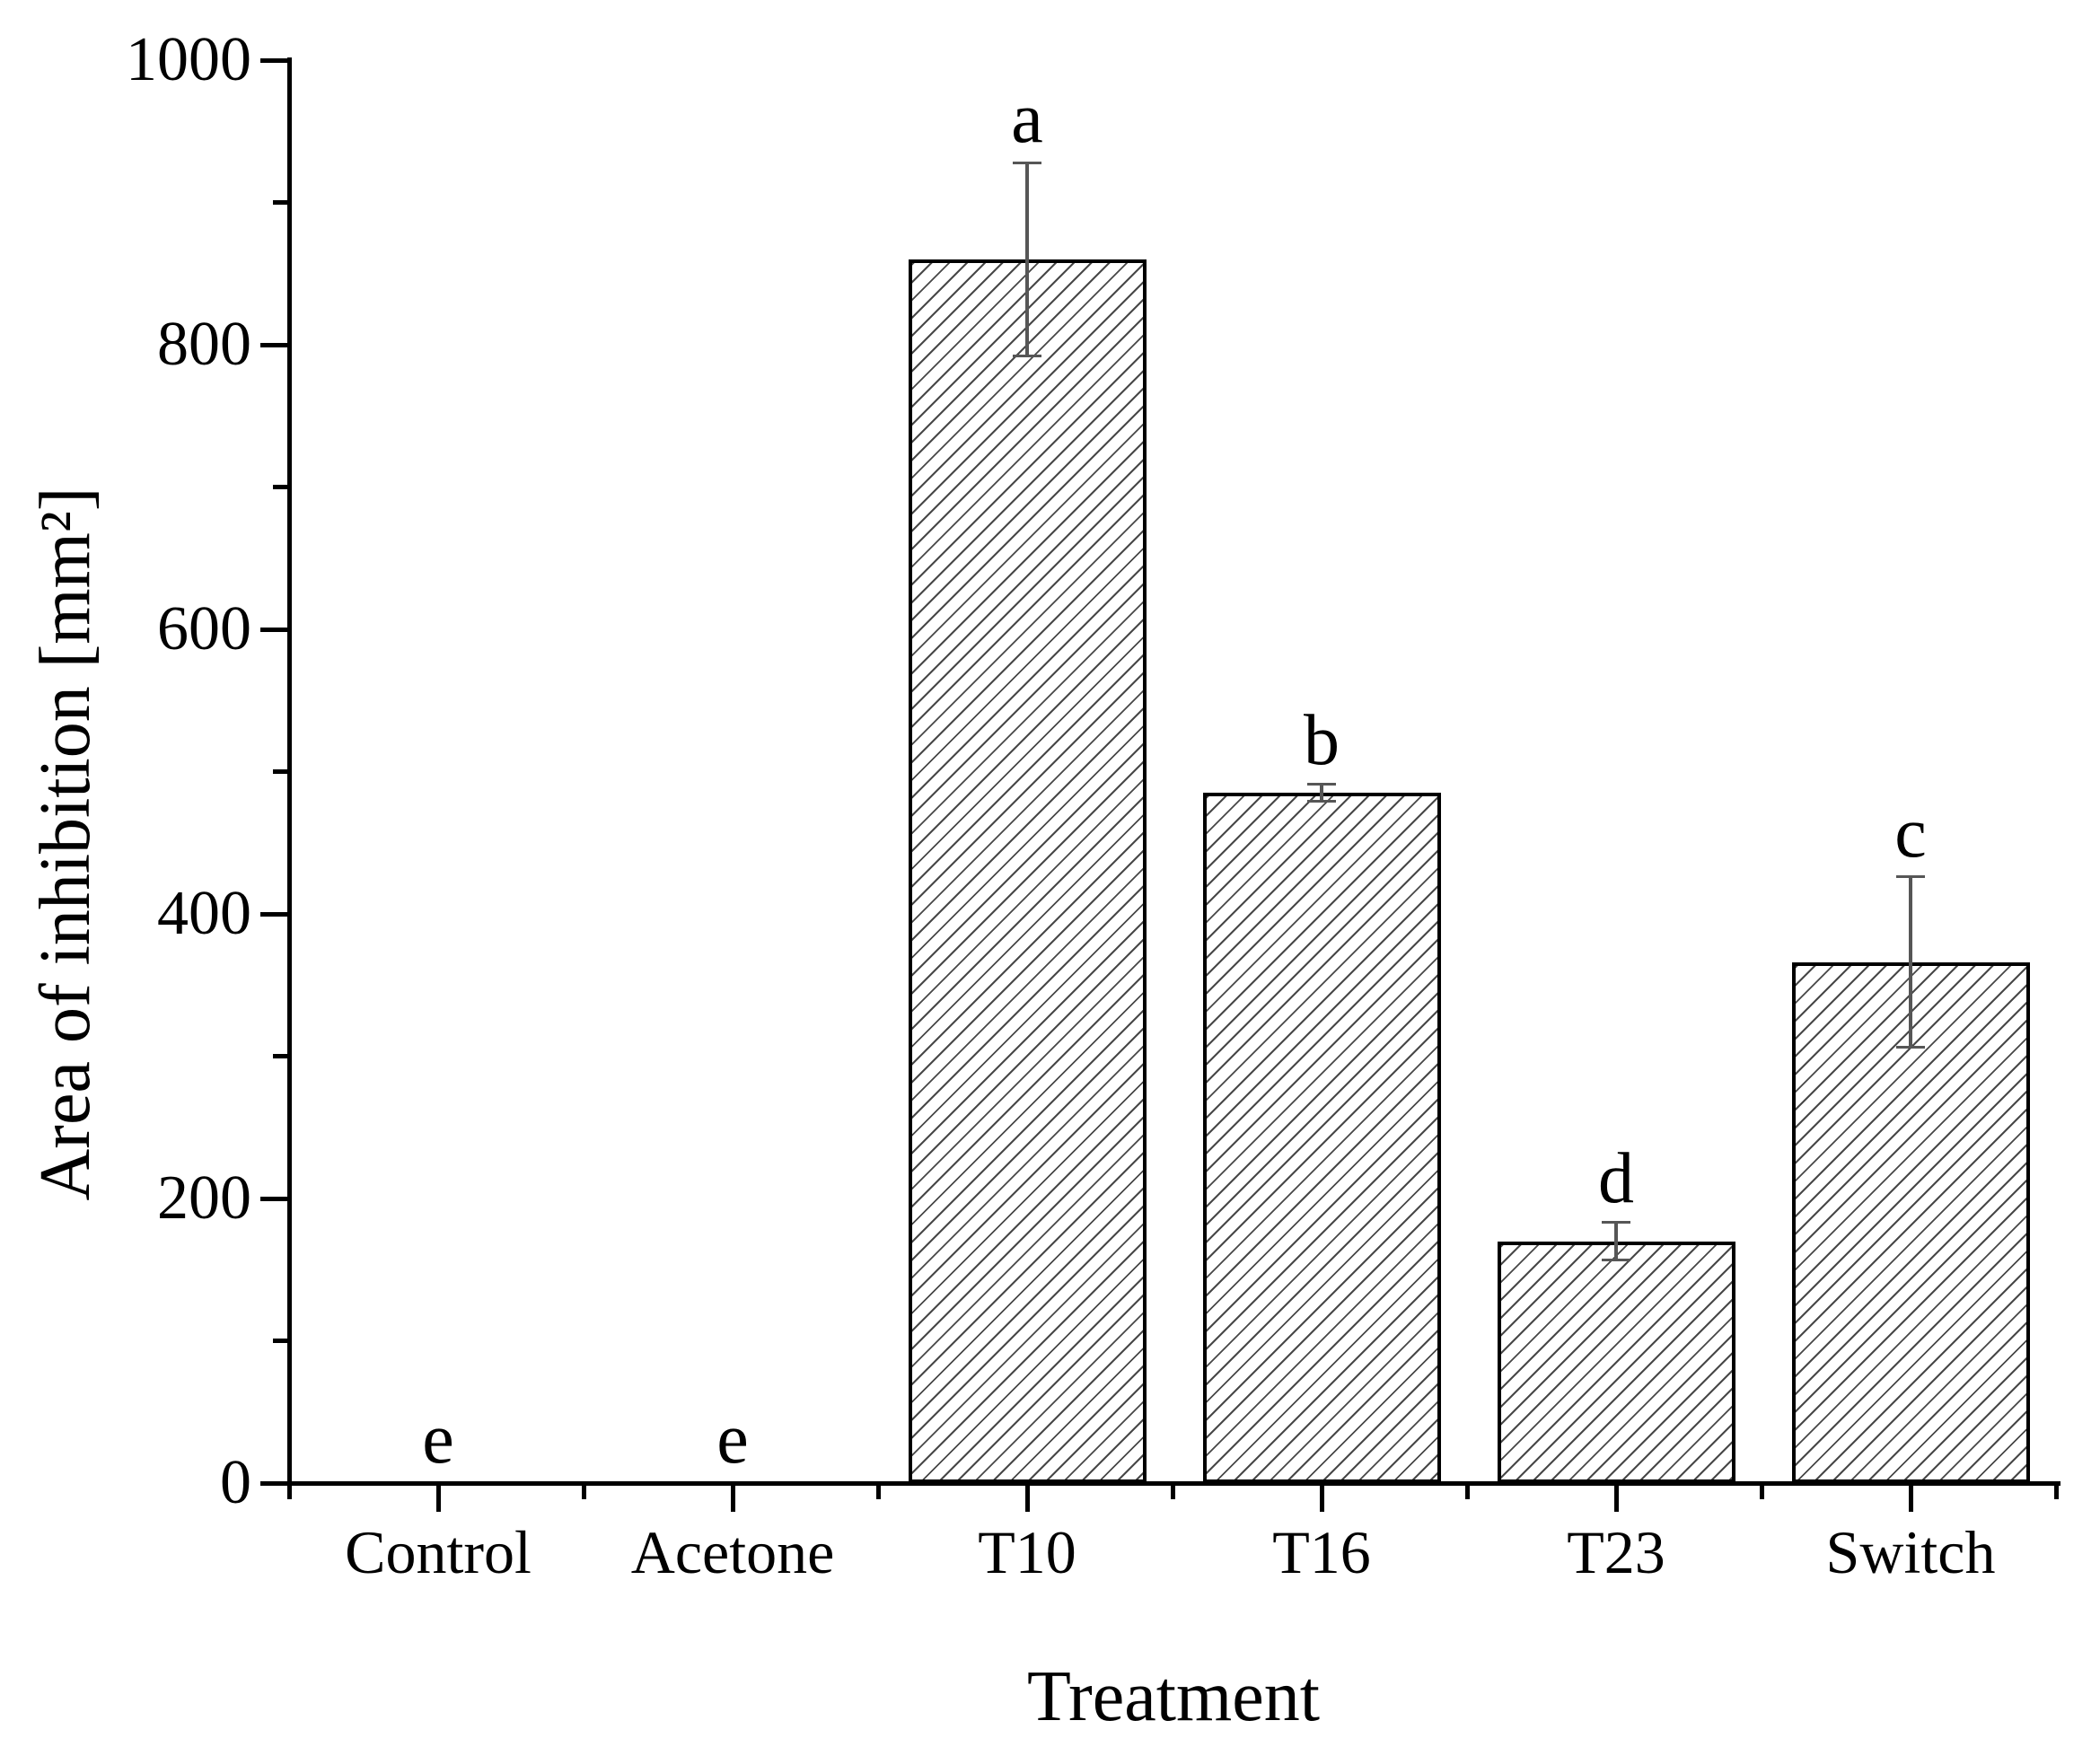 This screenshot has width=2100, height=1747. Describe the element at coordinates (1322, 740) in the screenshot. I see `significance-letter: b` at that location.